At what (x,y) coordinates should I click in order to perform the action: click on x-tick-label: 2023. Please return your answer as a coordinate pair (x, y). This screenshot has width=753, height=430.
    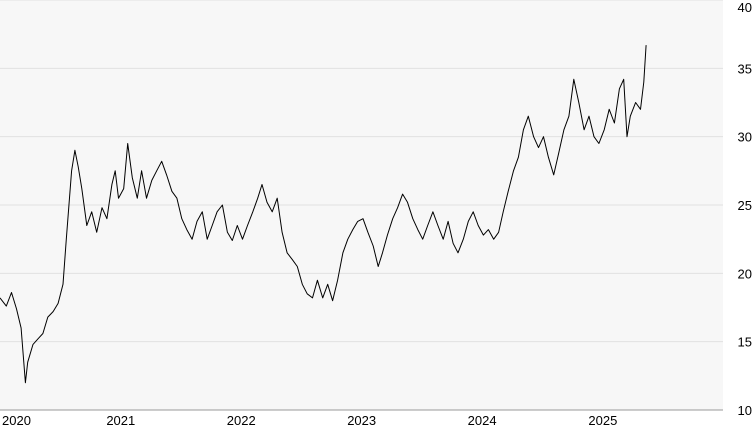
    Looking at the image, I should click on (361, 420).